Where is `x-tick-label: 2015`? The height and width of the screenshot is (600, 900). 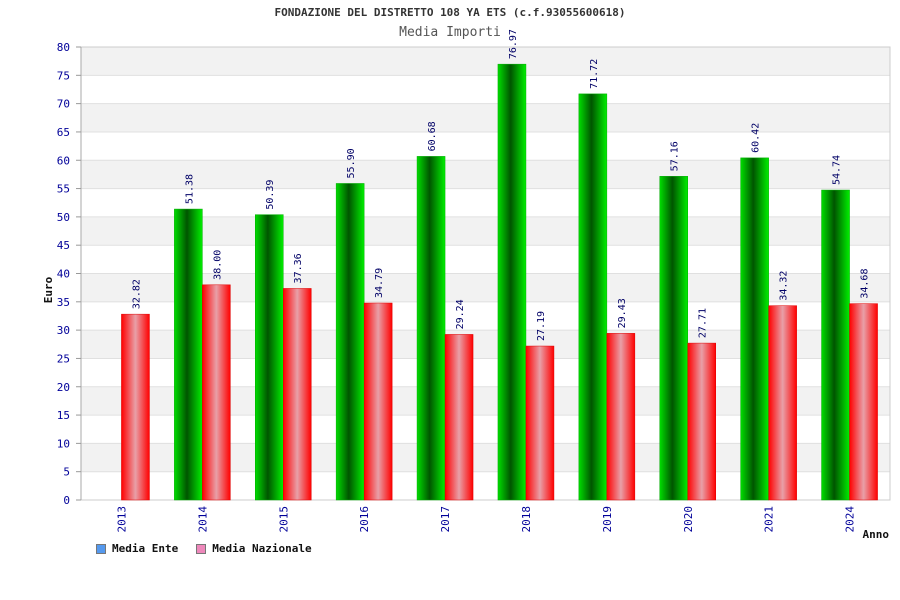
x-tick-label: 2015 is located at coordinates (283, 519).